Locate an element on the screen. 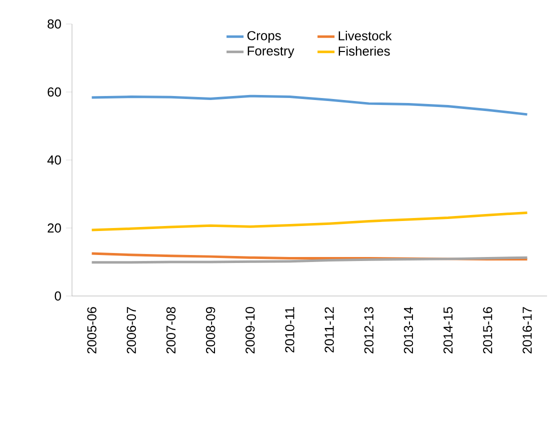 Image resolution: width=556 pixels, height=429 pixels. y-tick-label: 60 is located at coordinates (54, 92).